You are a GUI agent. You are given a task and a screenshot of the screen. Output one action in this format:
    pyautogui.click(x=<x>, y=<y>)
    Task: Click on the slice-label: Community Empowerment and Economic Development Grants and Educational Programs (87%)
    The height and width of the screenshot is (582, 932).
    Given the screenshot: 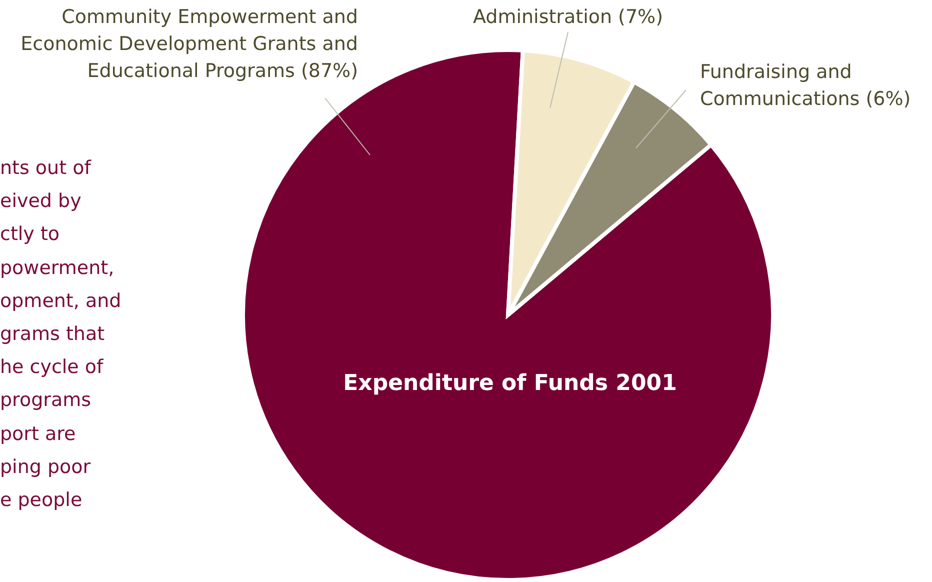 What is the action you would take?
    pyautogui.click(x=189, y=44)
    